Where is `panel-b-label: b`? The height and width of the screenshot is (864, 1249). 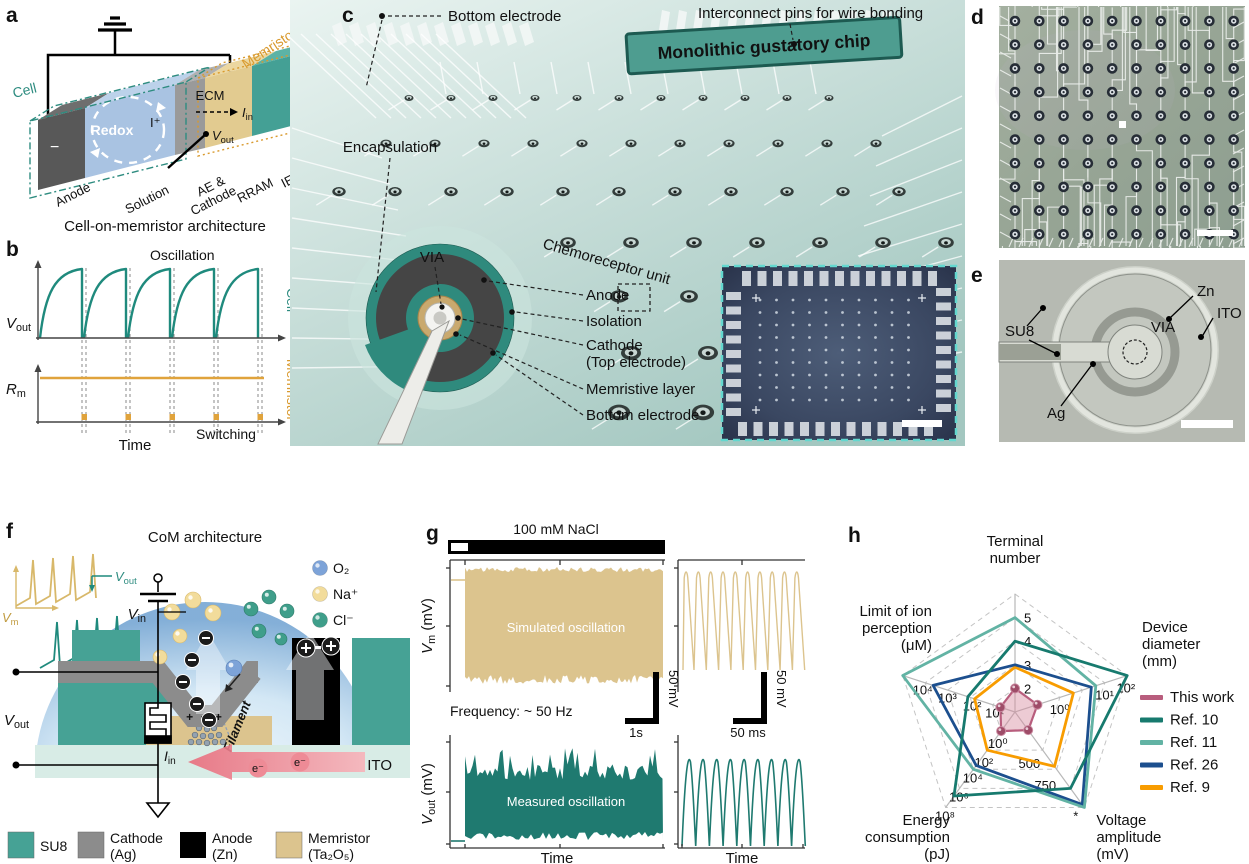
panel-b-label: b is located at coordinates (12, 249).